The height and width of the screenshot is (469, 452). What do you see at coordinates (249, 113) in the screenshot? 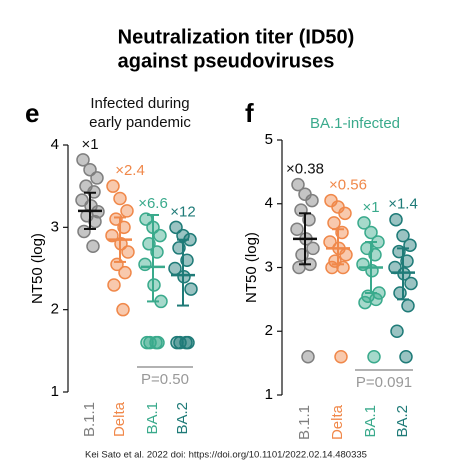
I see `panel-label: f` at bounding box center [249, 113].